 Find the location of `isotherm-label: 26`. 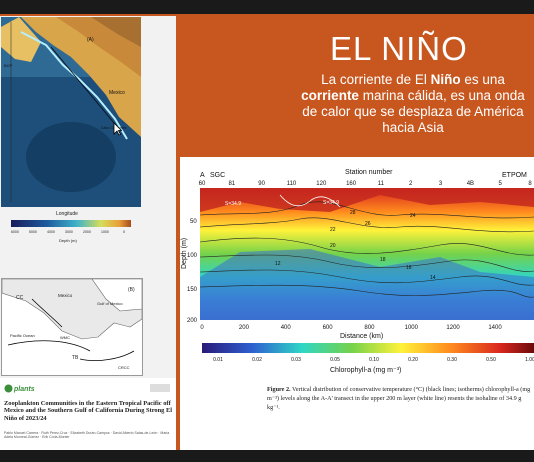

isotherm-label: 26 is located at coordinates (368, 224).